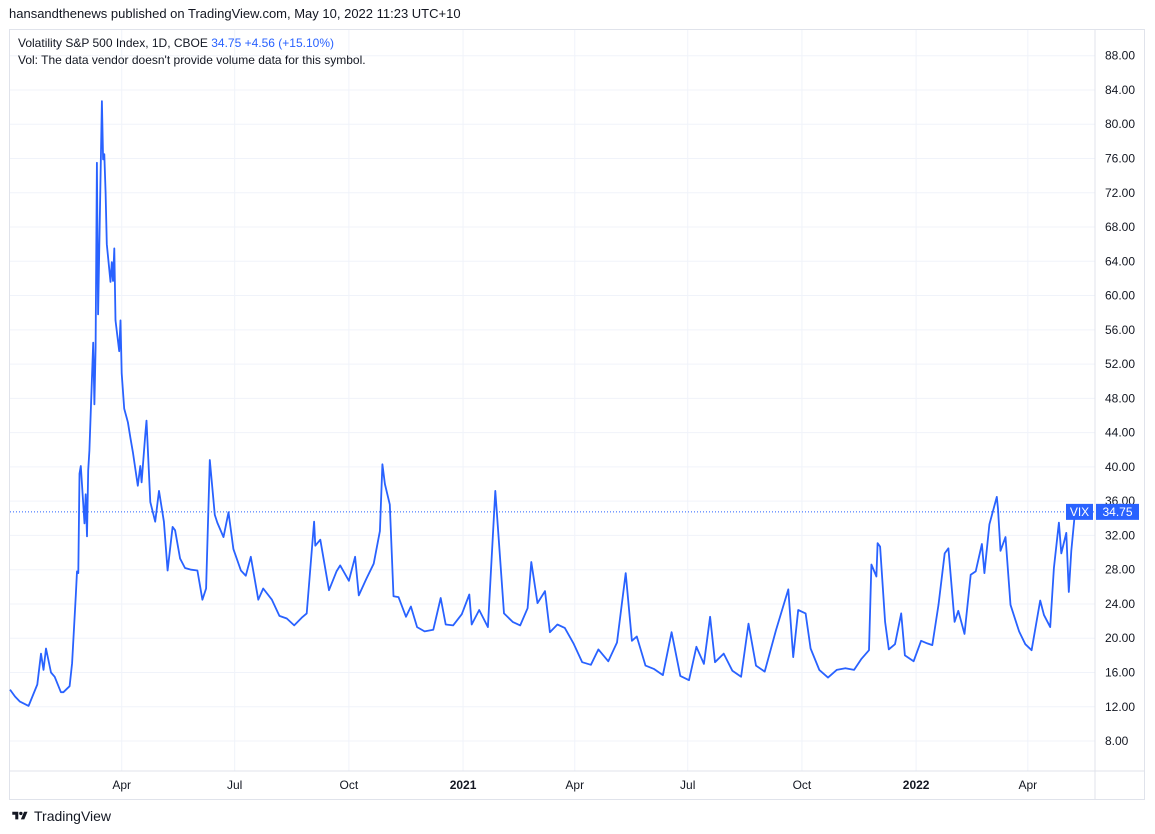 This screenshot has height=834, width=1155. Describe the element at coordinates (73, 816) in the screenshot. I see `tradingview-brand: TradingView` at that location.